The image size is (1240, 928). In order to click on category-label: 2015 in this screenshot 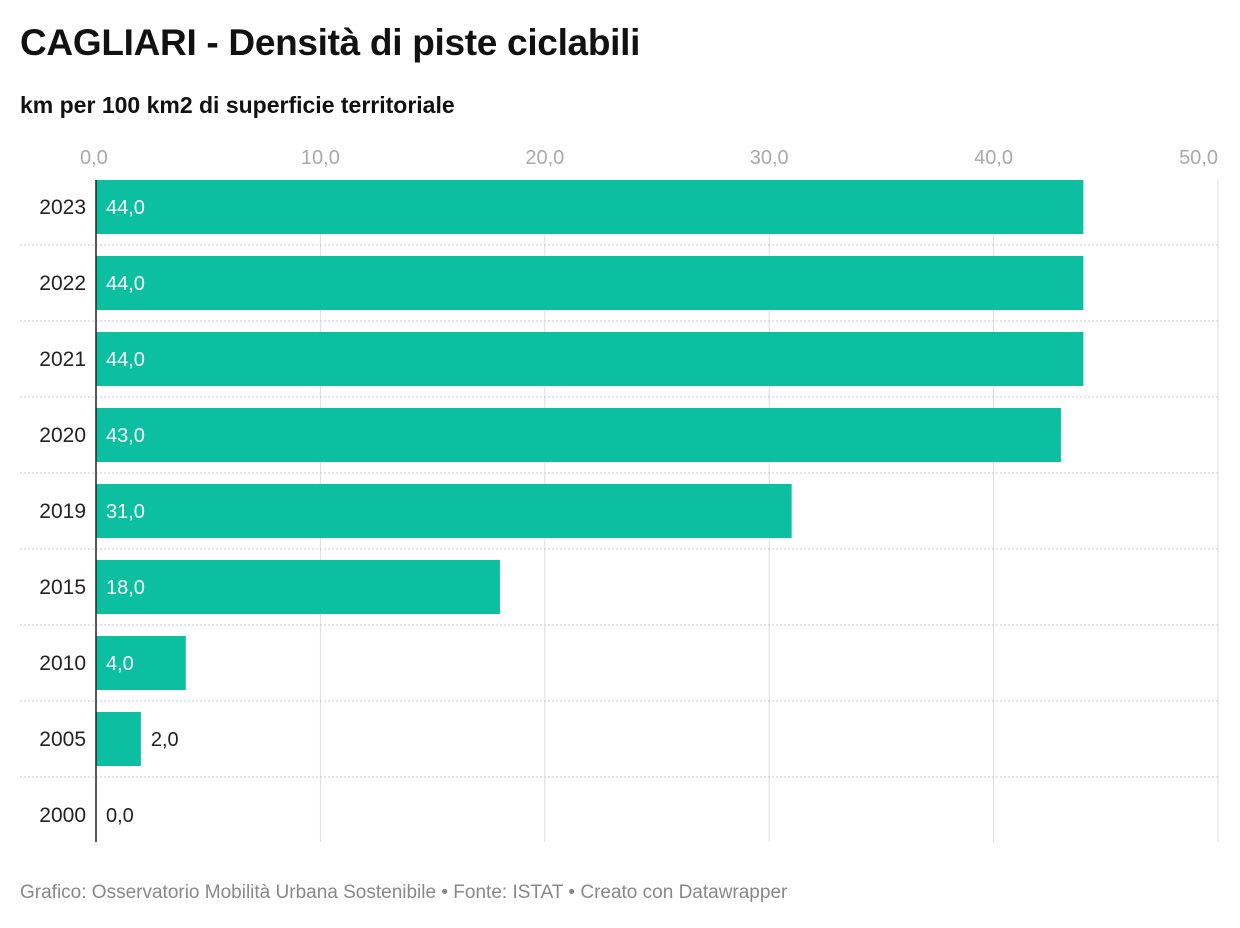, I will do `click(62, 587)`.